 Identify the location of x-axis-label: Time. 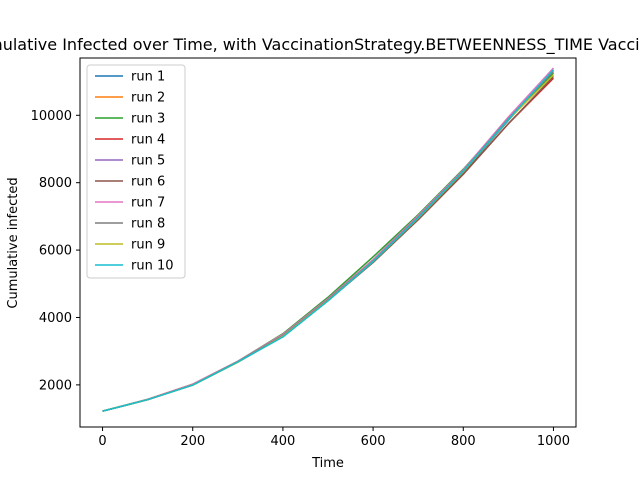
(327, 463).